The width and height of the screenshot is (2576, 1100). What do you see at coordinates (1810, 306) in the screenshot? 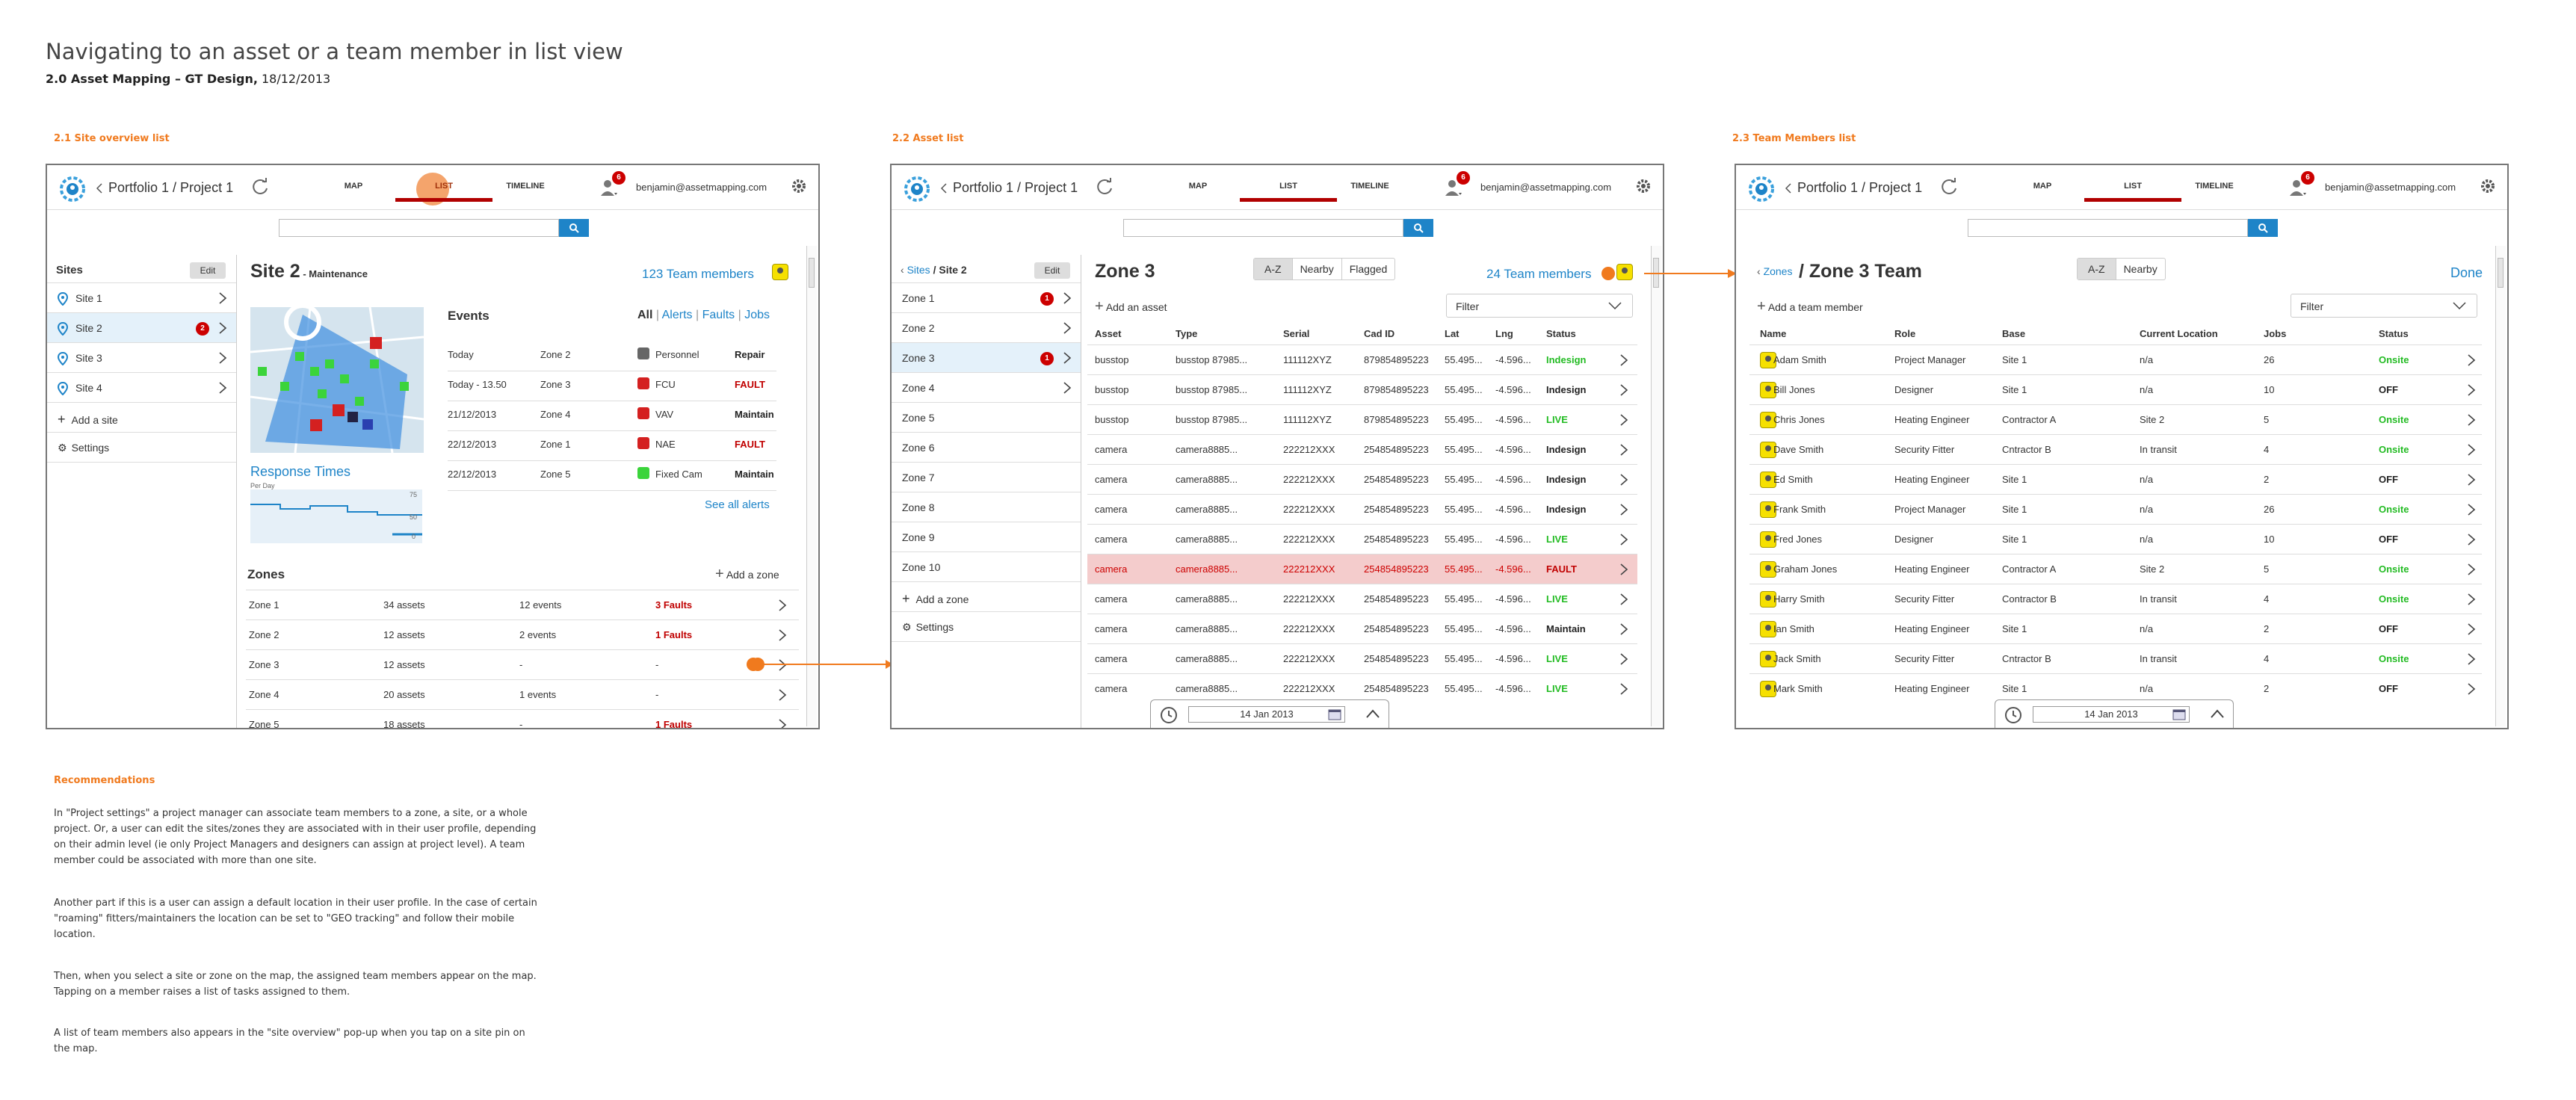
I see `add-member-button: + Add a team member` at bounding box center [1810, 306].